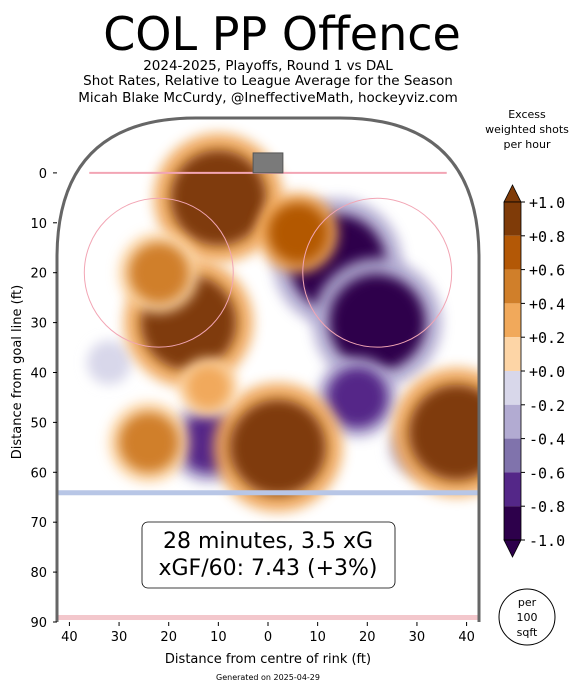 This screenshot has height=691, width=581. Describe the element at coordinates (268, 555) in the screenshot. I see `summary-box: 28 minutes, 3.5 xG xGF/60: 7.43 (+3%)` at that location.